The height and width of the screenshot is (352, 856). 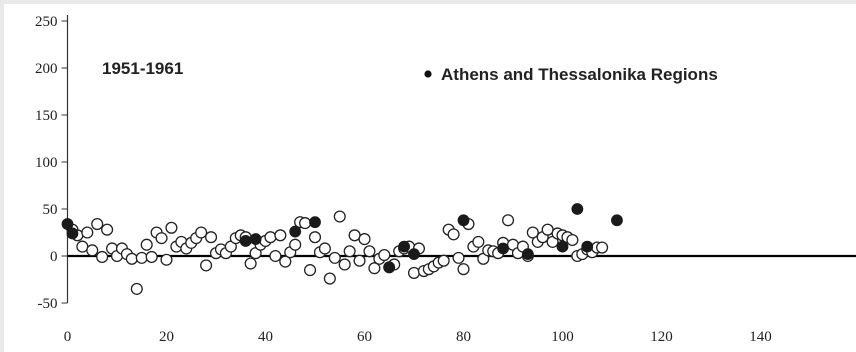 What do you see at coordinates (46, 163) in the screenshot?
I see `y-tick-label: 100` at bounding box center [46, 163].